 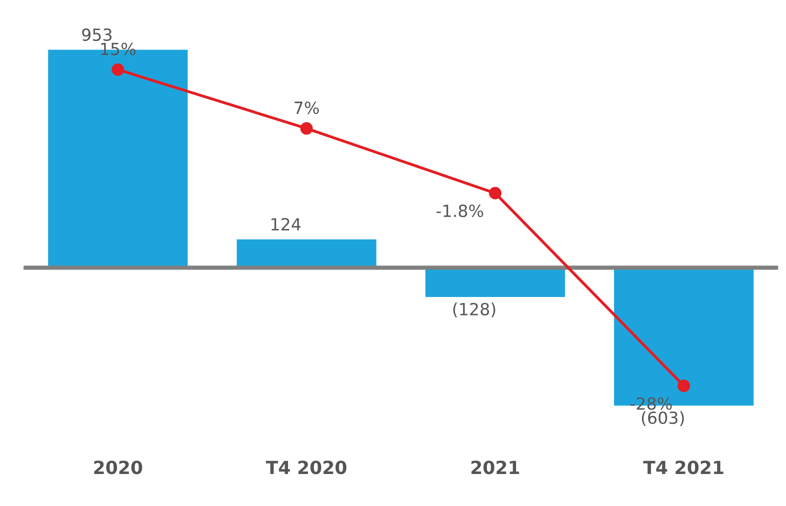 I want to click on x-tick-label: T4 2021, so click(x=683, y=467).